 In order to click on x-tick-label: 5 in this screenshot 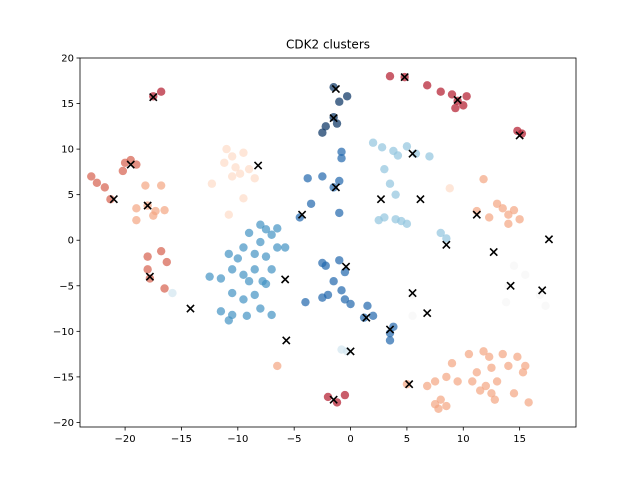, I will do `click(407, 439)`.